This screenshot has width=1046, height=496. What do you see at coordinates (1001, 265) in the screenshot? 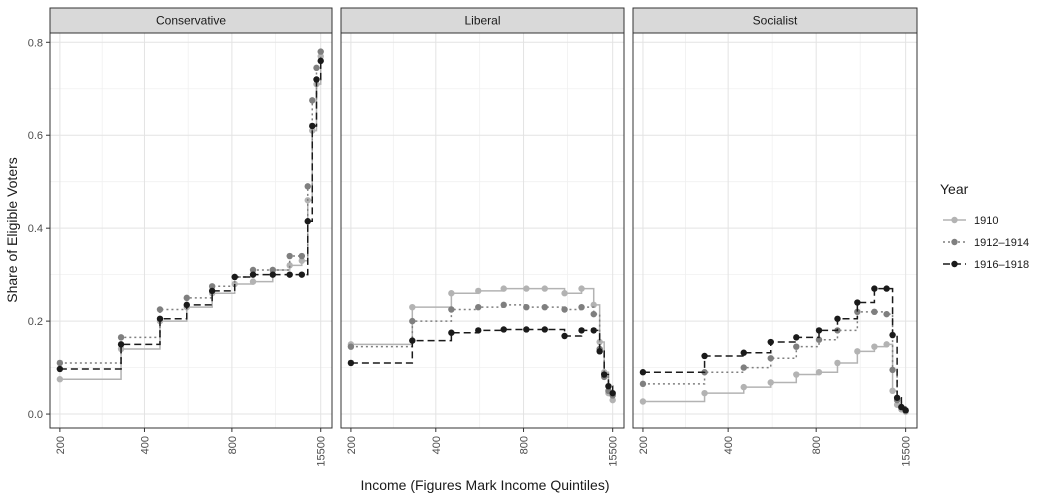
I see `legend-label: 1916–1918` at bounding box center [1001, 265].